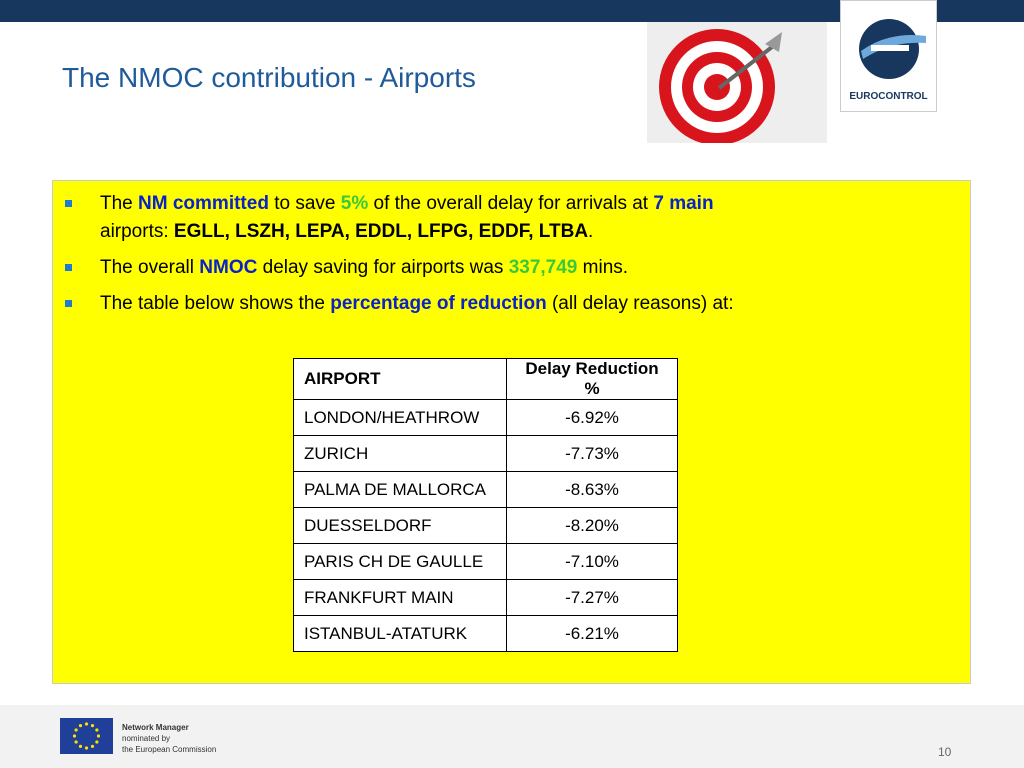 The width and height of the screenshot is (1024, 768). I want to click on table-cell: -8.20%, so click(592, 525).